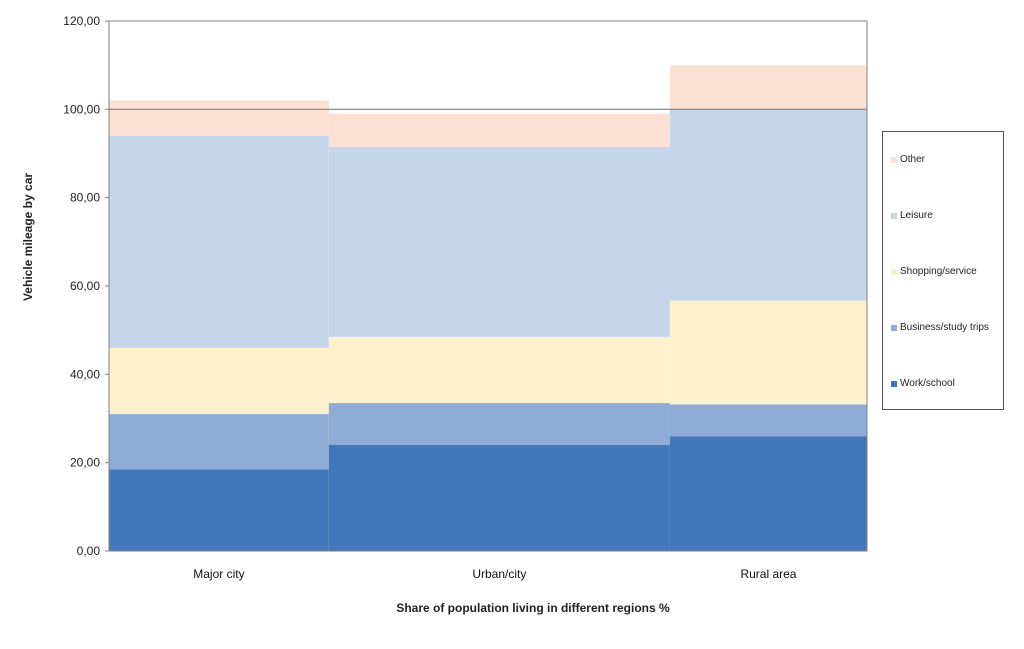 Image resolution: width=1024 pixels, height=649 pixels. Describe the element at coordinates (89, 551) in the screenshot. I see `y-tick-label: 0,00` at that location.